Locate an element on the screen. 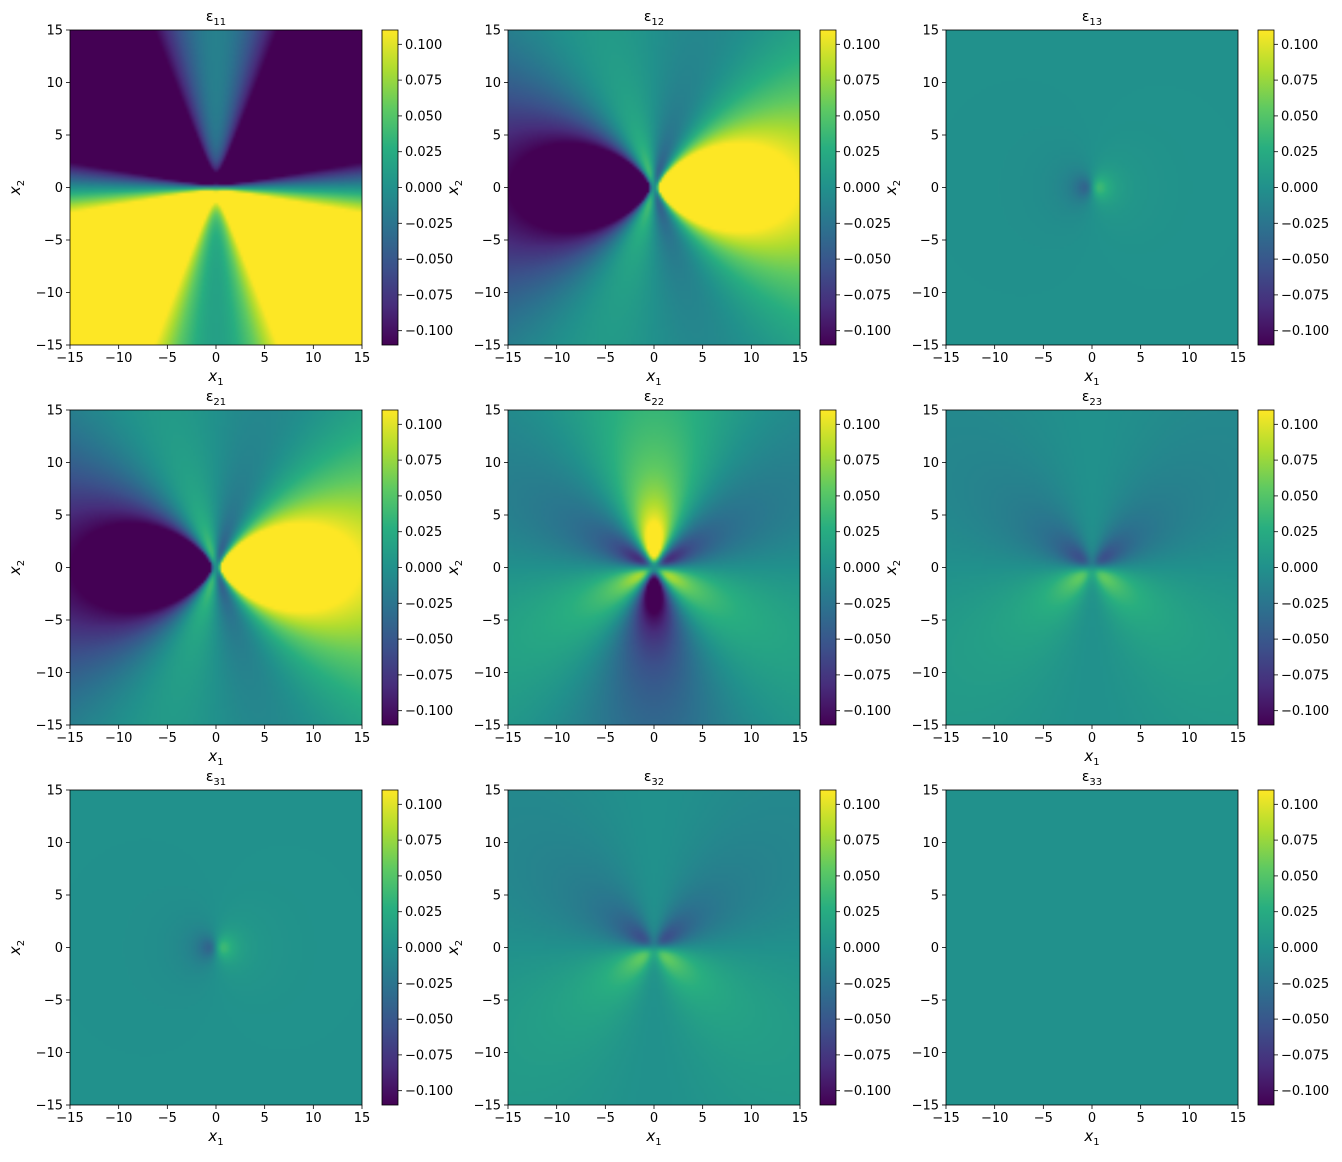  subplot-title: ε31 is located at coordinates (216, 778).